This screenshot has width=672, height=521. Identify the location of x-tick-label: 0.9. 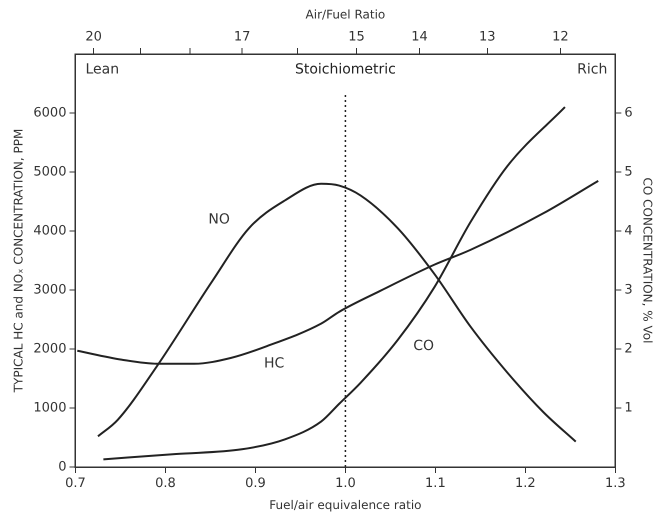
(255, 484).